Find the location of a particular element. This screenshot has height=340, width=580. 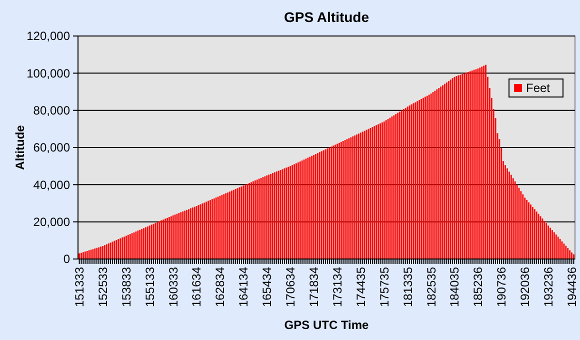

x-tick-label: 190736 is located at coordinates (501, 287).